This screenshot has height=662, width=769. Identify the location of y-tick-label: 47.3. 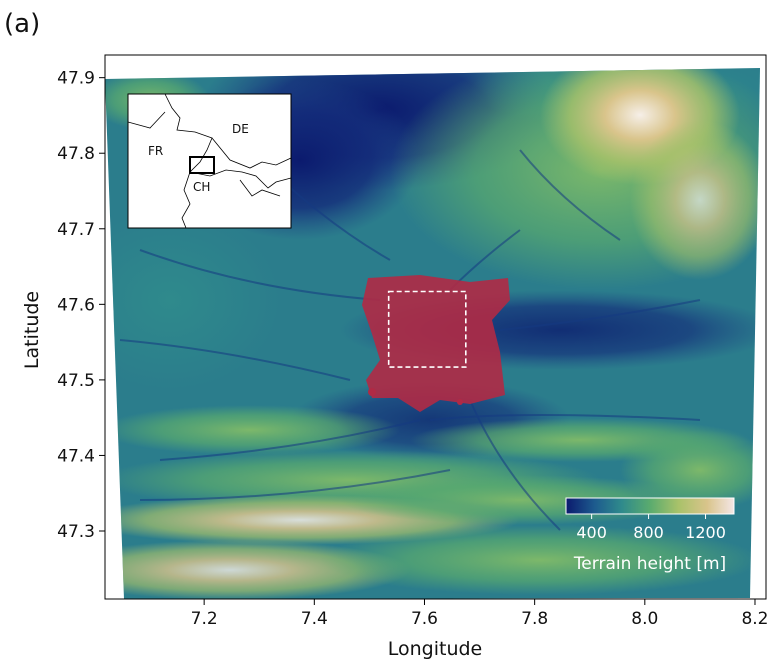
(76, 532).